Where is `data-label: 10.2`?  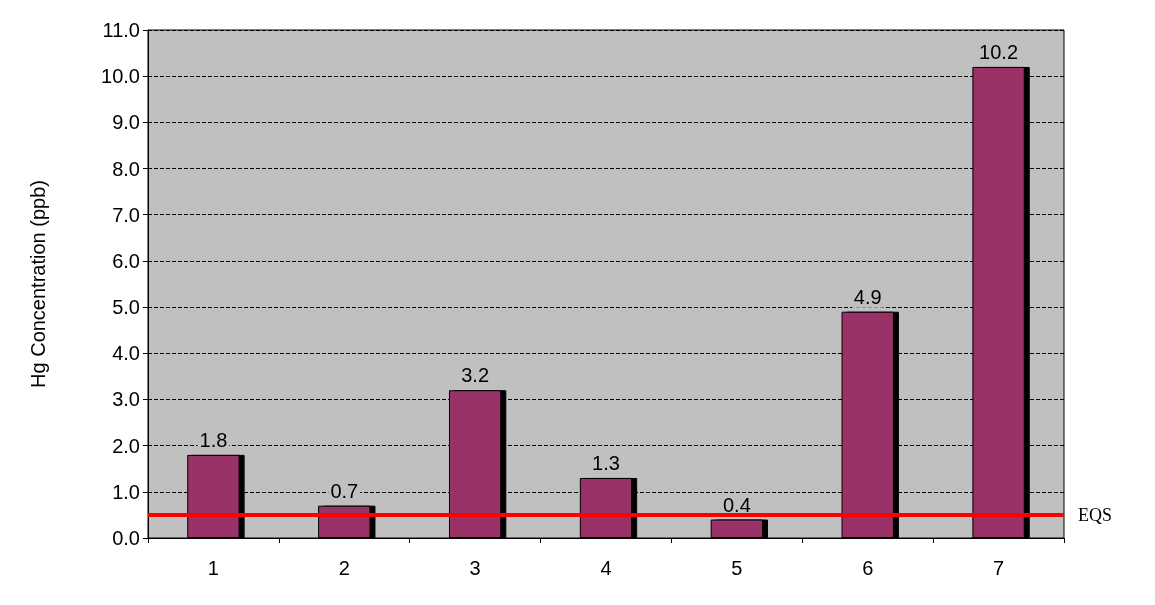
data-label: 10.2 is located at coordinates (999, 51).